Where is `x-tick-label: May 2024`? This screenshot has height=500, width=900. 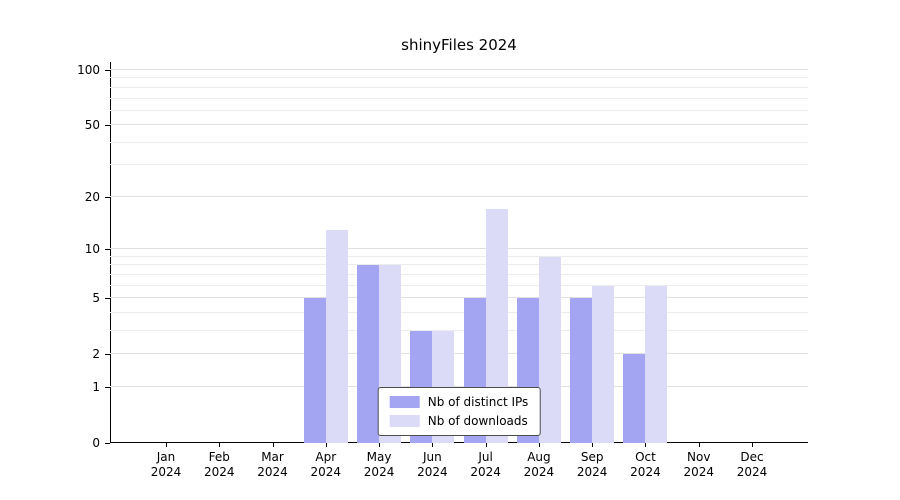
x-tick-label: May 2024 is located at coordinates (379, 464).